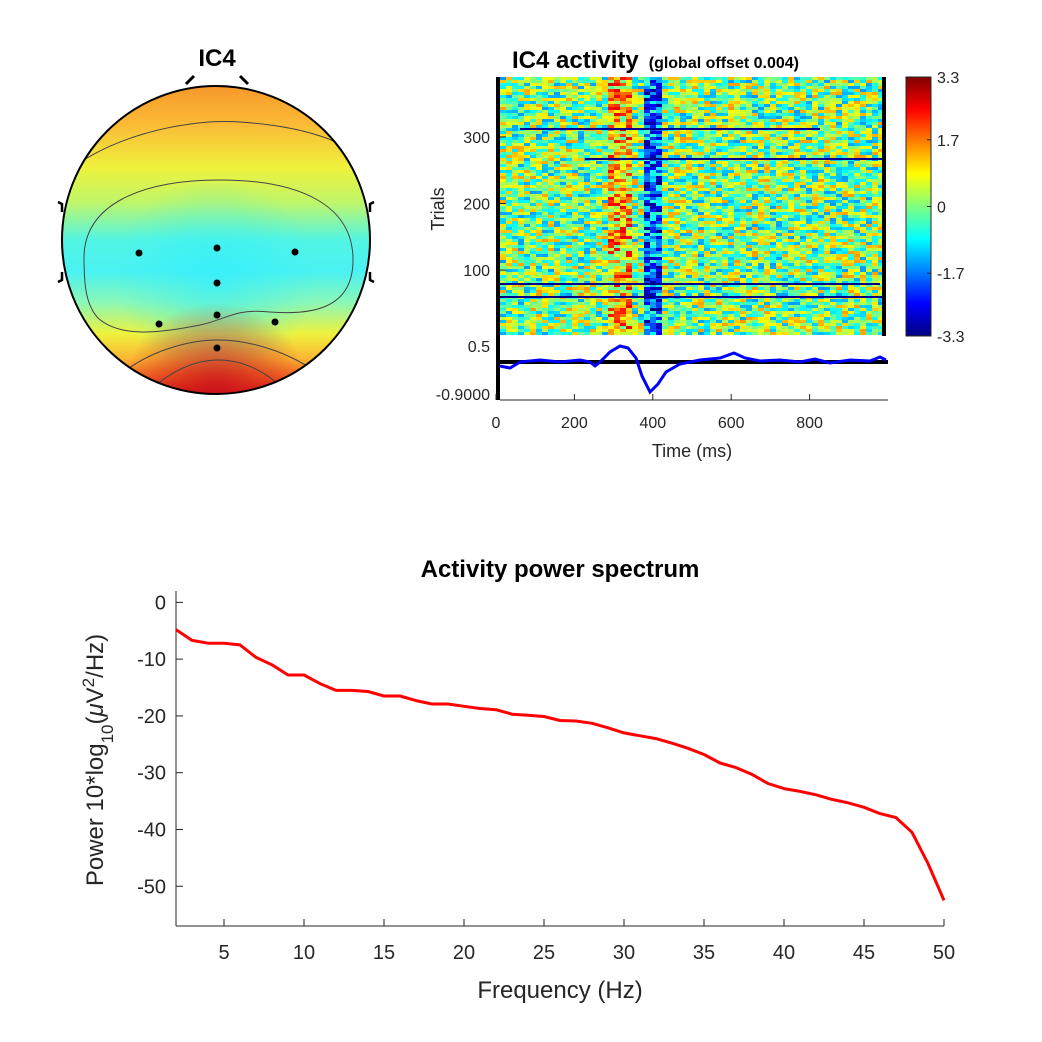 The width and height of the screenshot is (1042, 1042). Describe the element at coordinates (151, 717) in the screenshot. I see `y-tick-label: -20` at that location.